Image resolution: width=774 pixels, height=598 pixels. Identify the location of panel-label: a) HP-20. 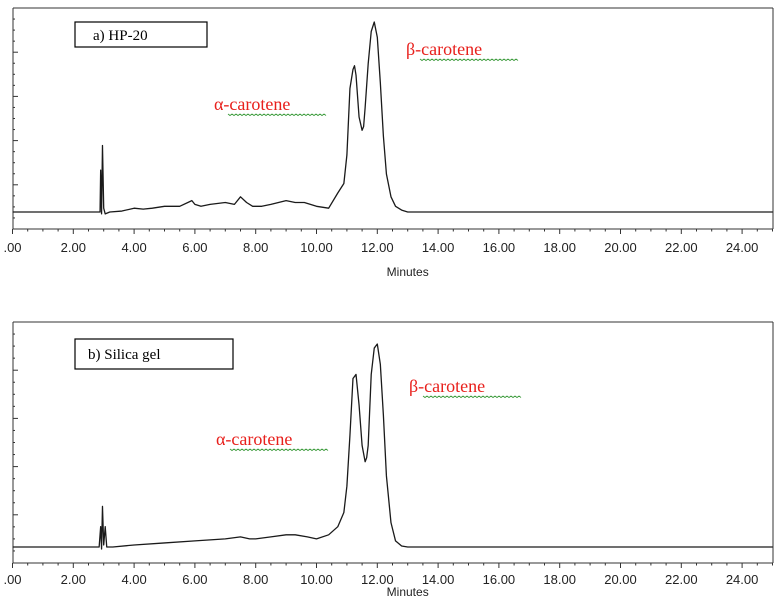
(120, 36).